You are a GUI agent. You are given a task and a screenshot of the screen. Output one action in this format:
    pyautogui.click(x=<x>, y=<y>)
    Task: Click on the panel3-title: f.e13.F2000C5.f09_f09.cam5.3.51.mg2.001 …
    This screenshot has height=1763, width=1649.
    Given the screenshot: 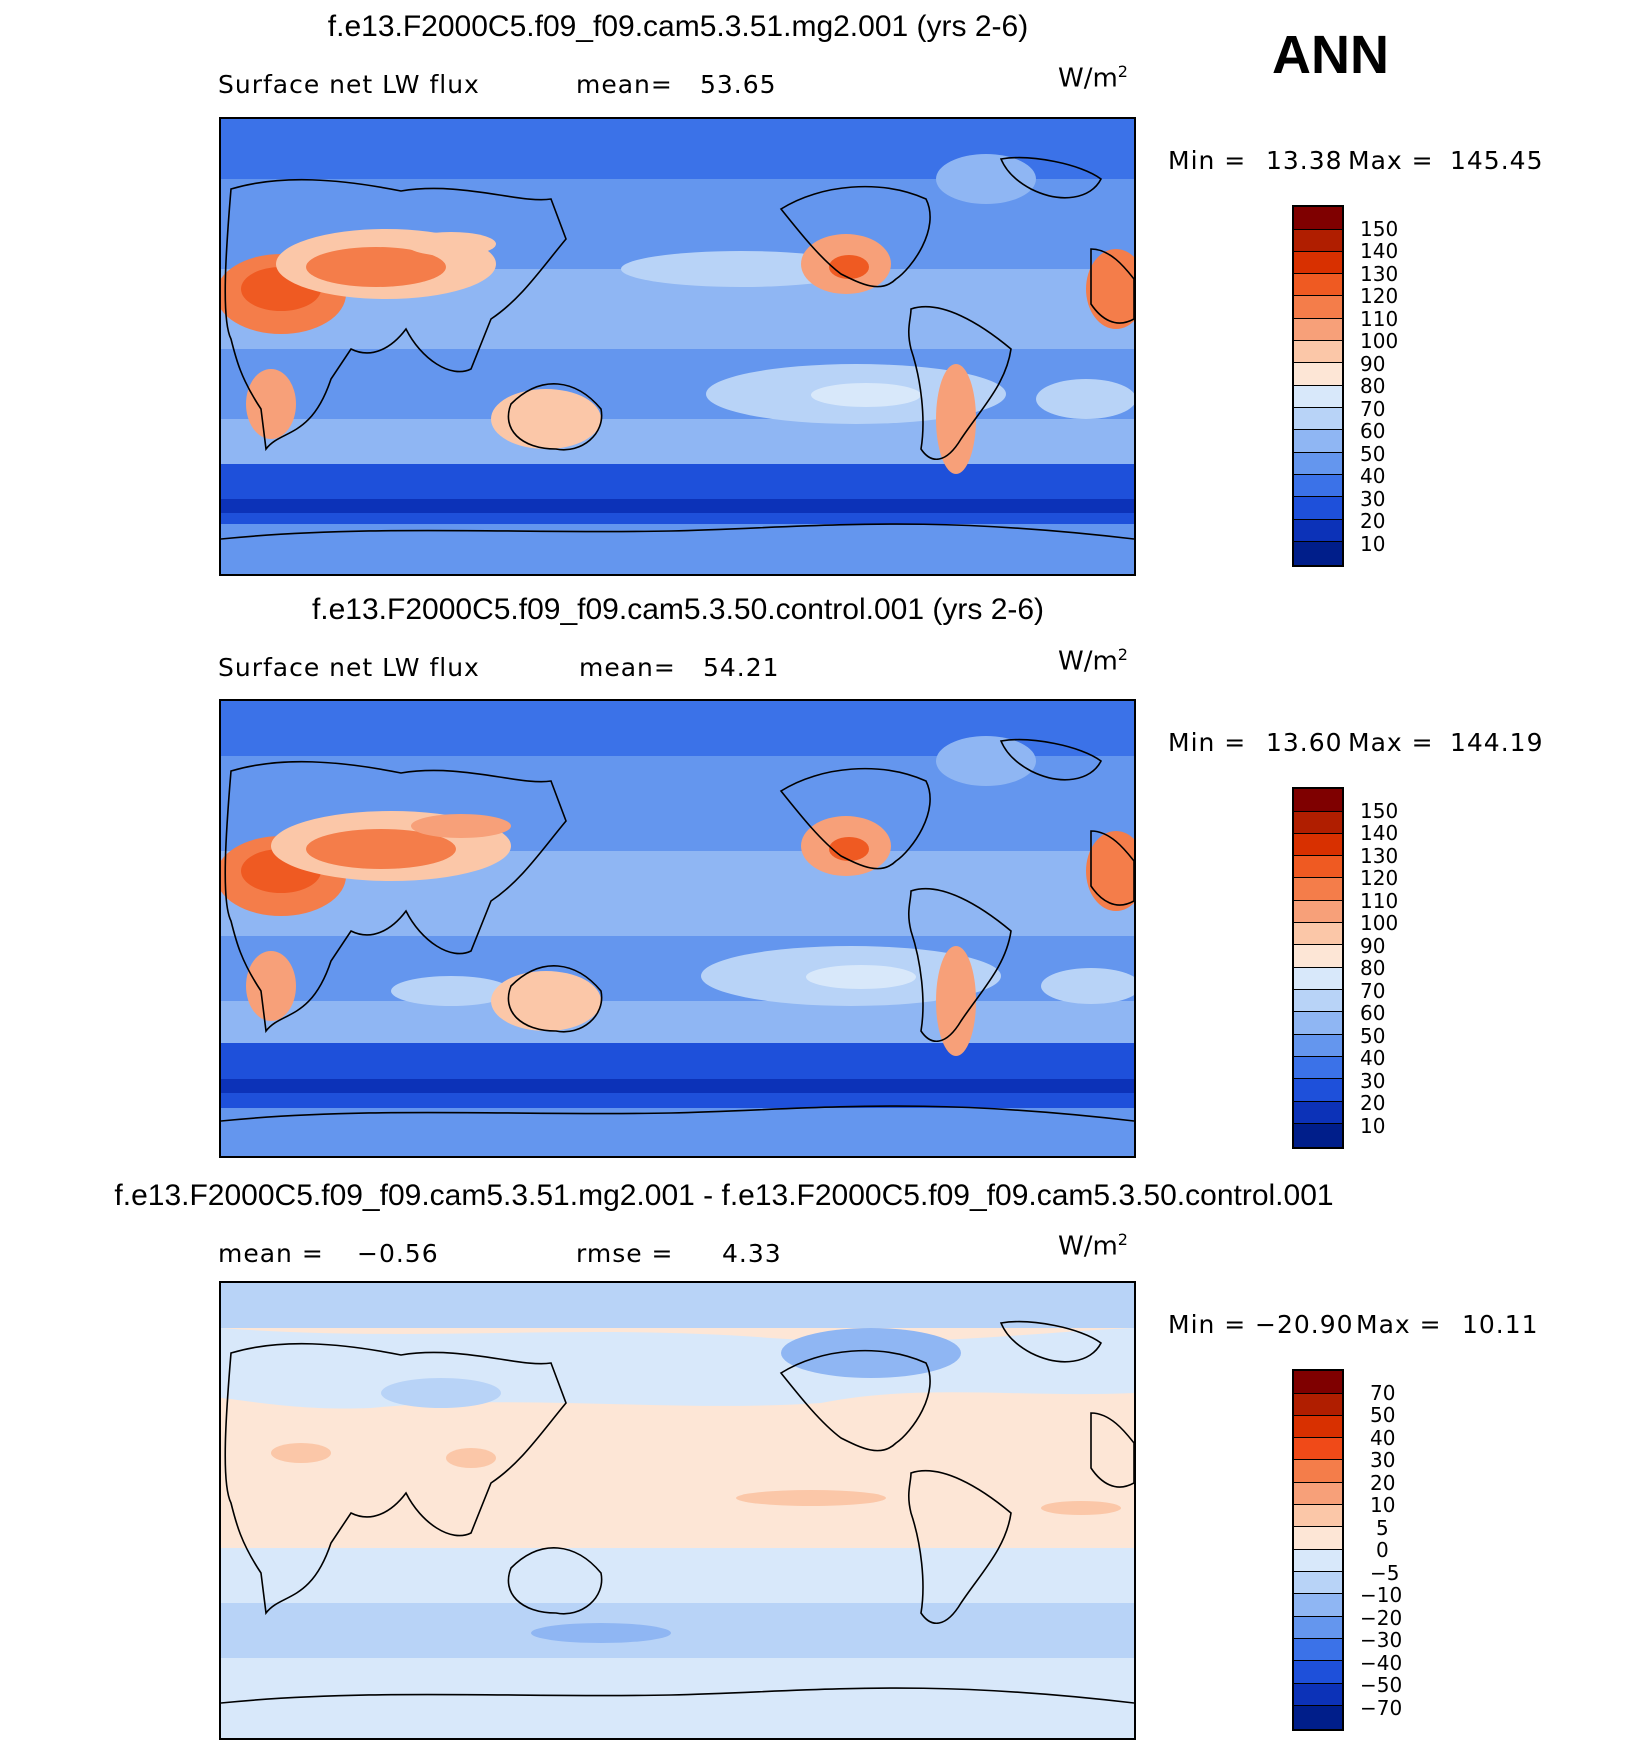 What is the action you would take?
    pyautogui.click(x=724, y=1195)
    